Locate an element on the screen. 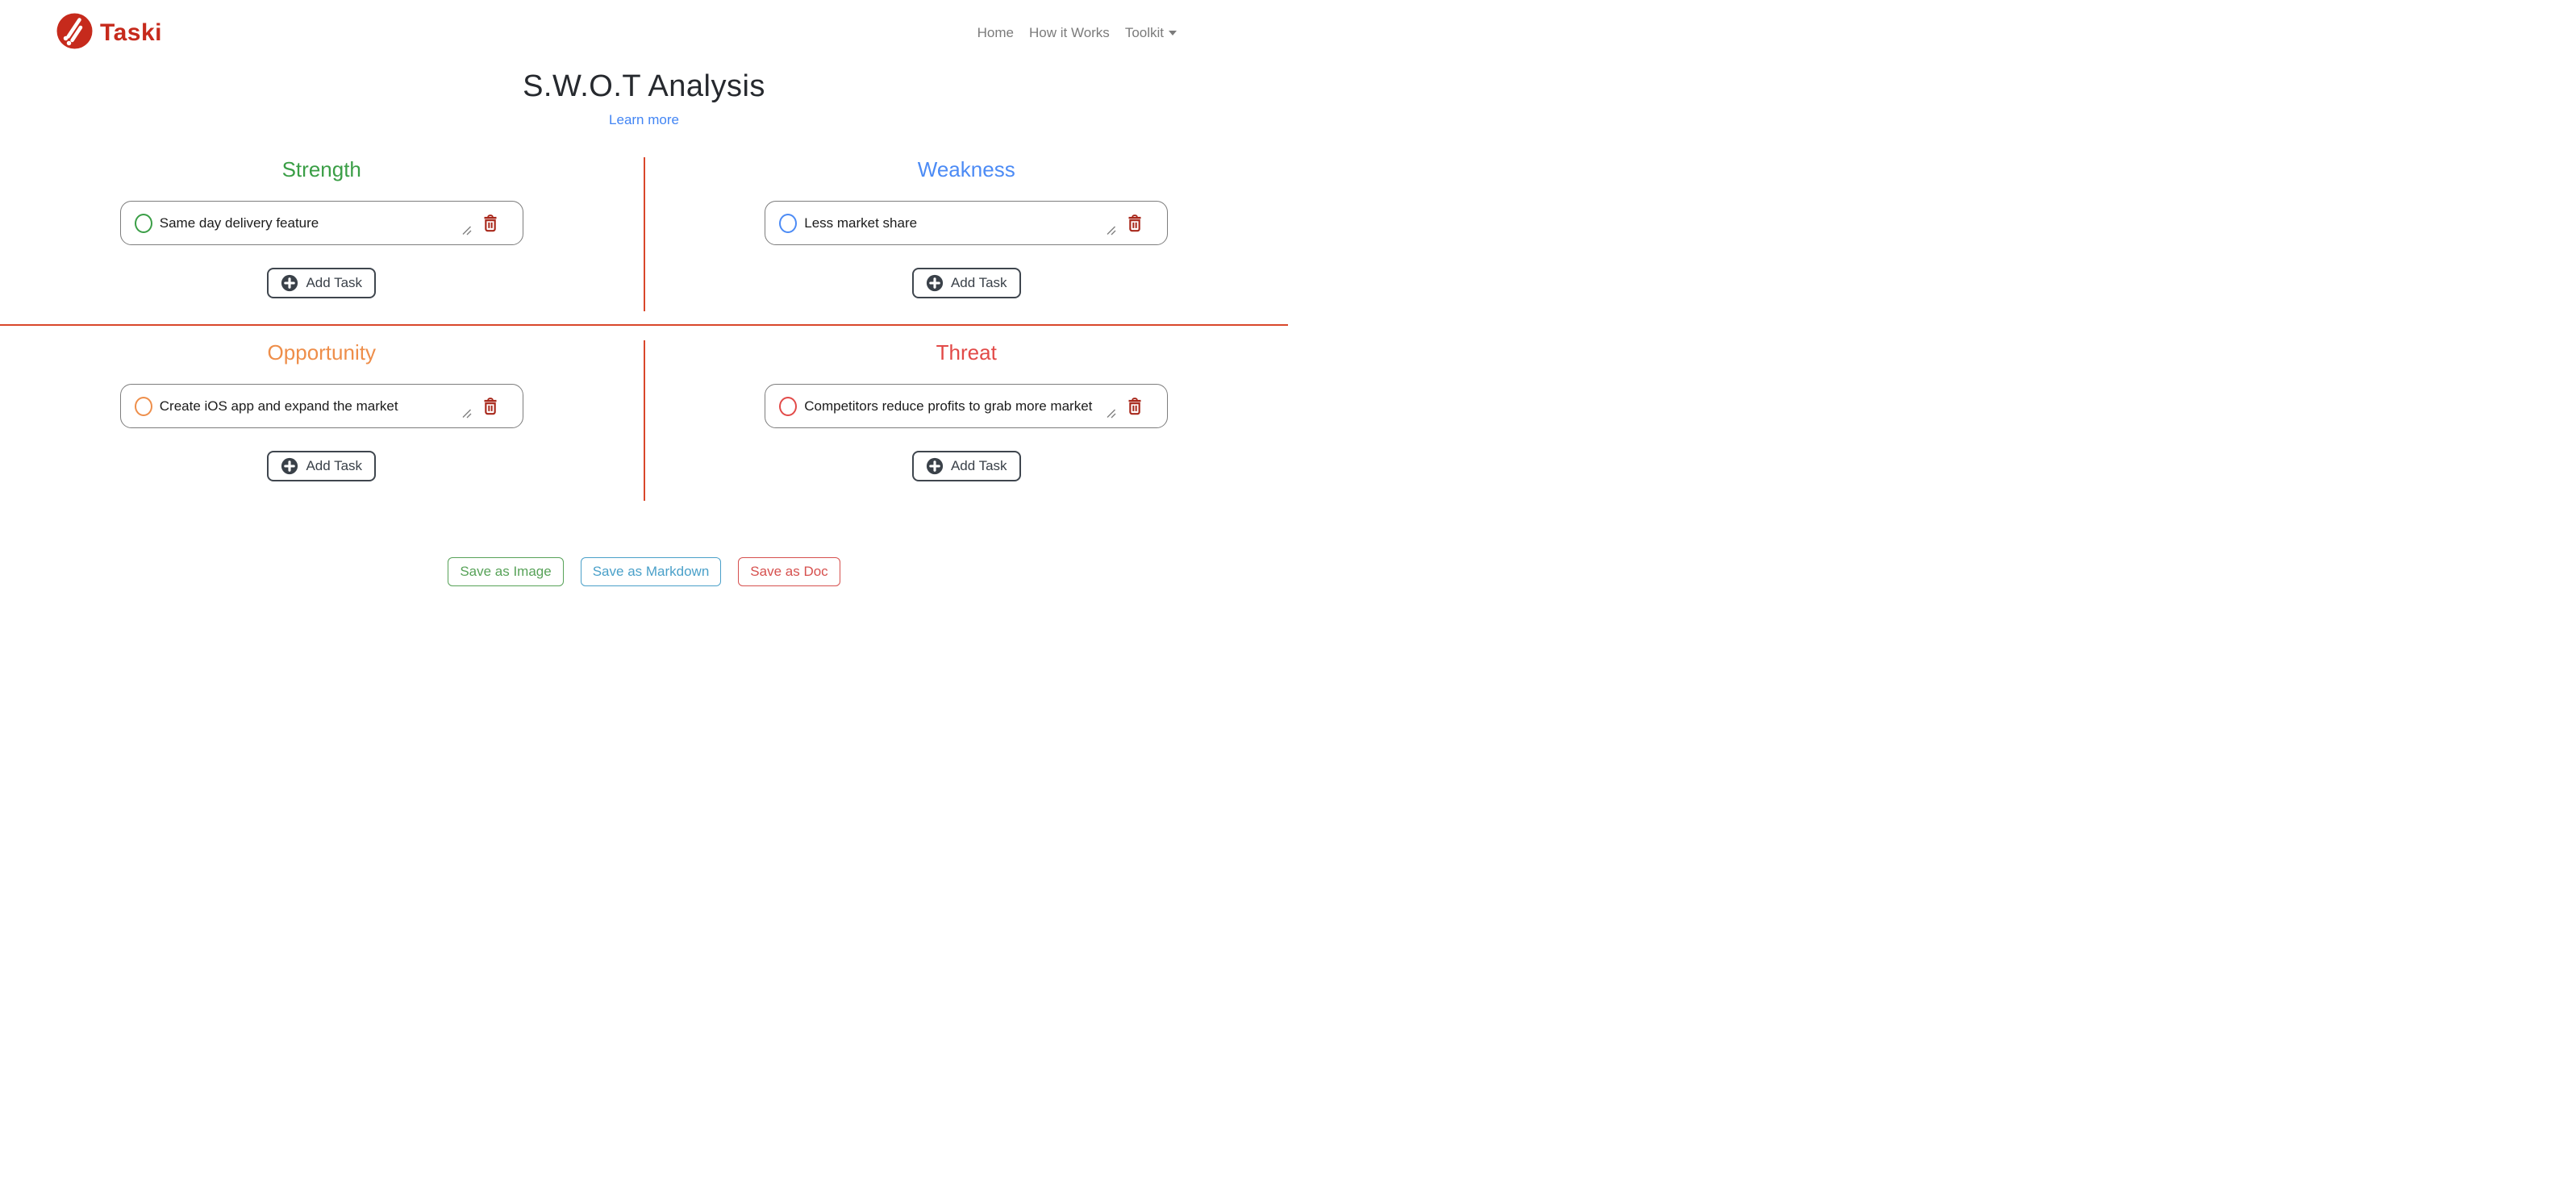 This screenshot has width=2576, height=1179. header: Taski Home How it Works Toolkit is located at coordinates (644, 26).